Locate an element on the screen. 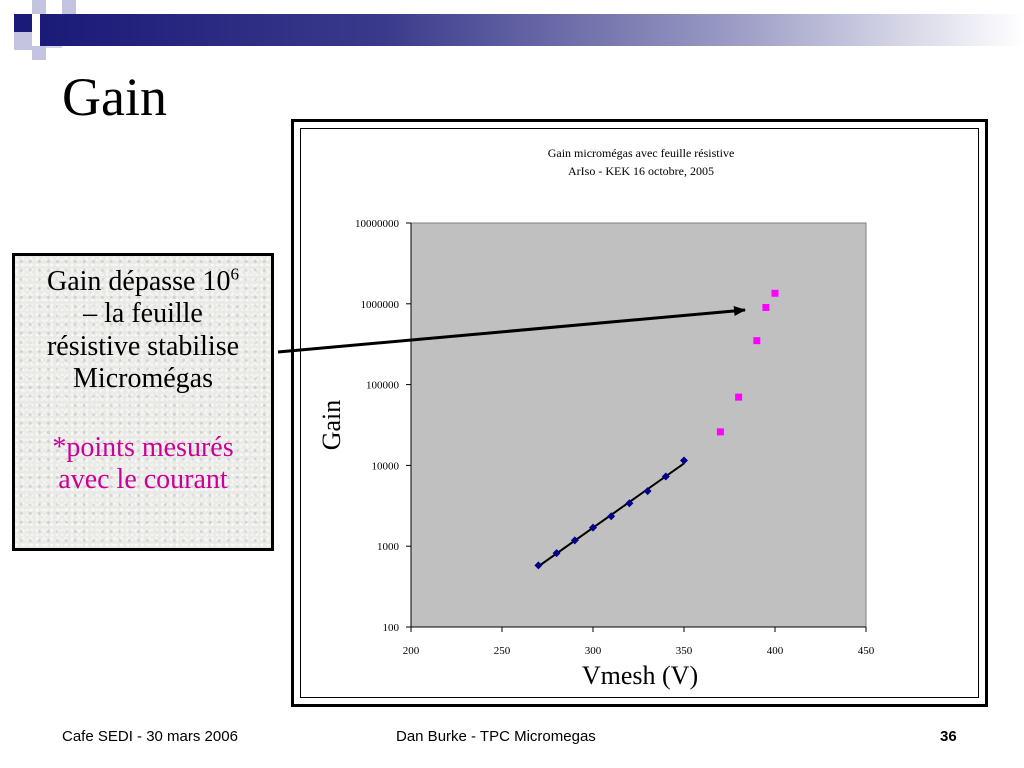  footer-author: Dan Burke - TPC Micromegas is located at coordinates (496, 736).